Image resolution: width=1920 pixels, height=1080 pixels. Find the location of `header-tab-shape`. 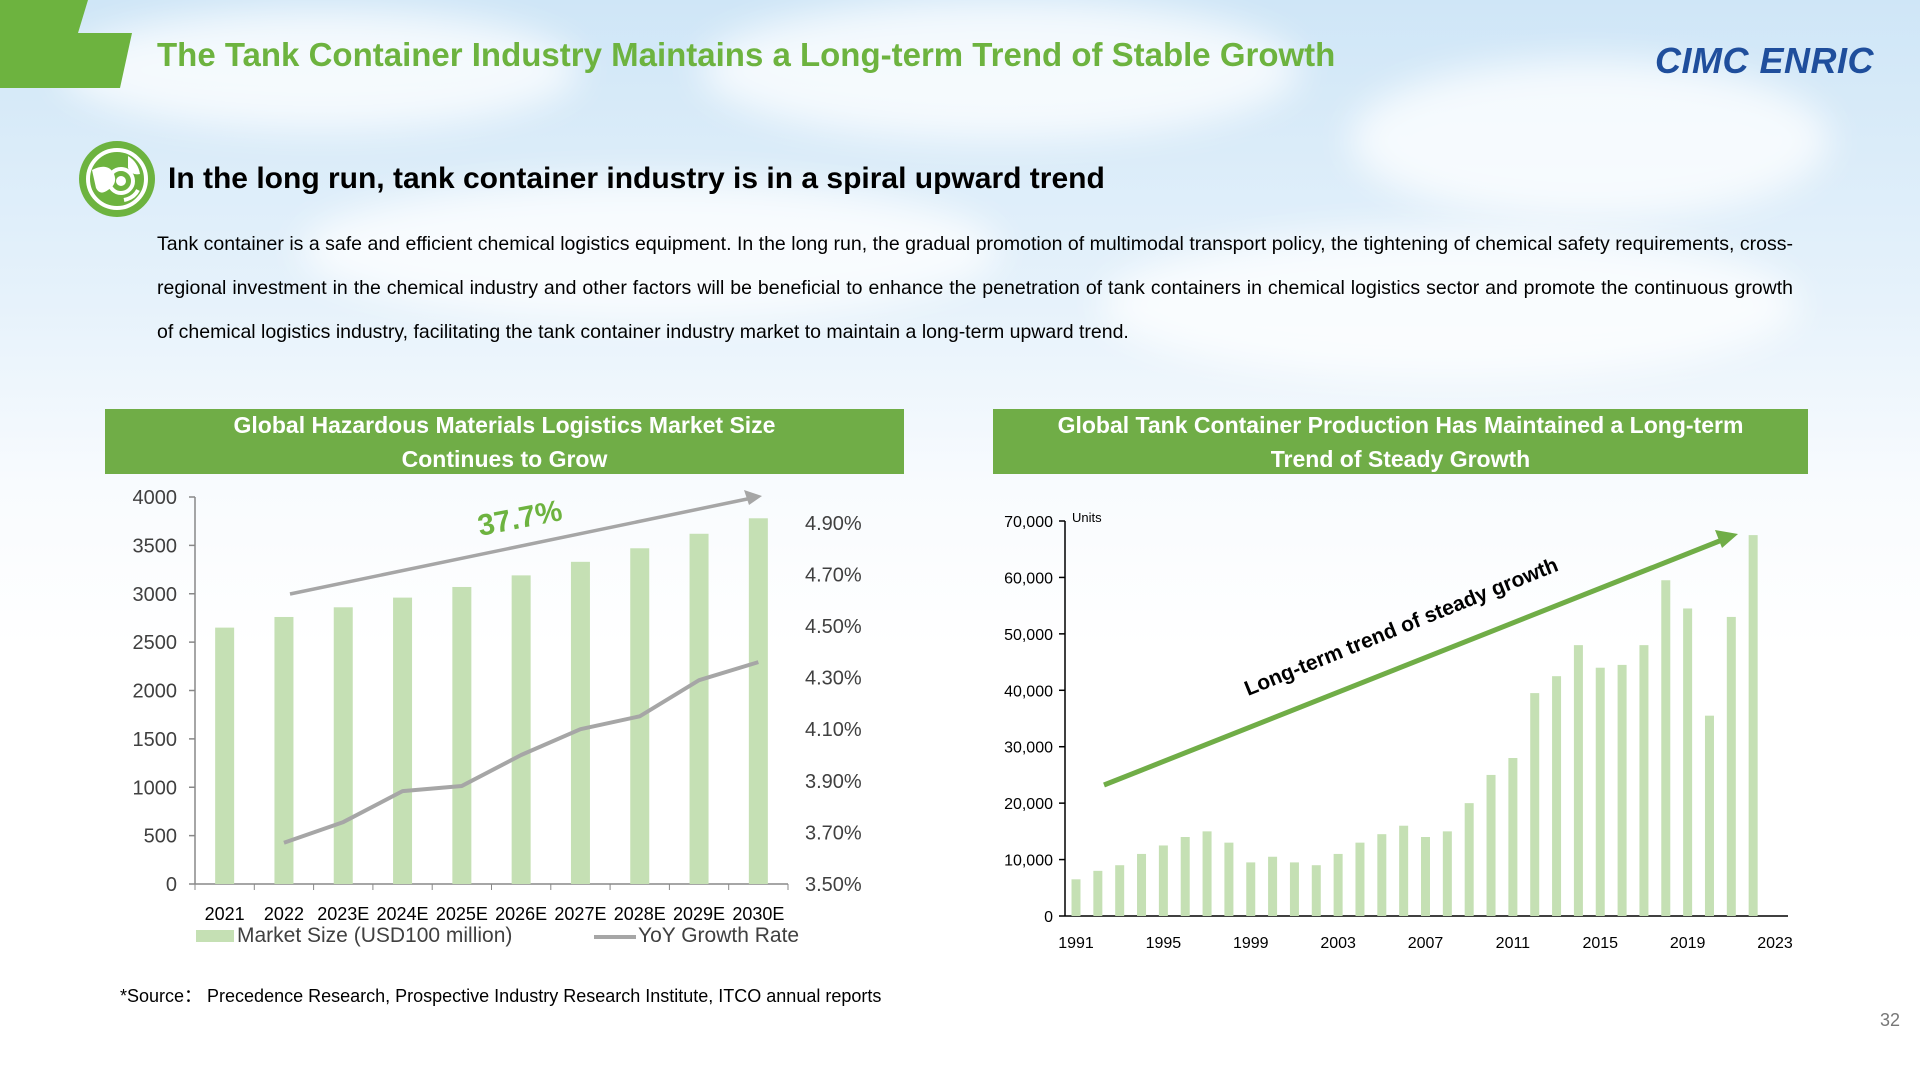

header-tab-shape is located at coordinates (66, 44).